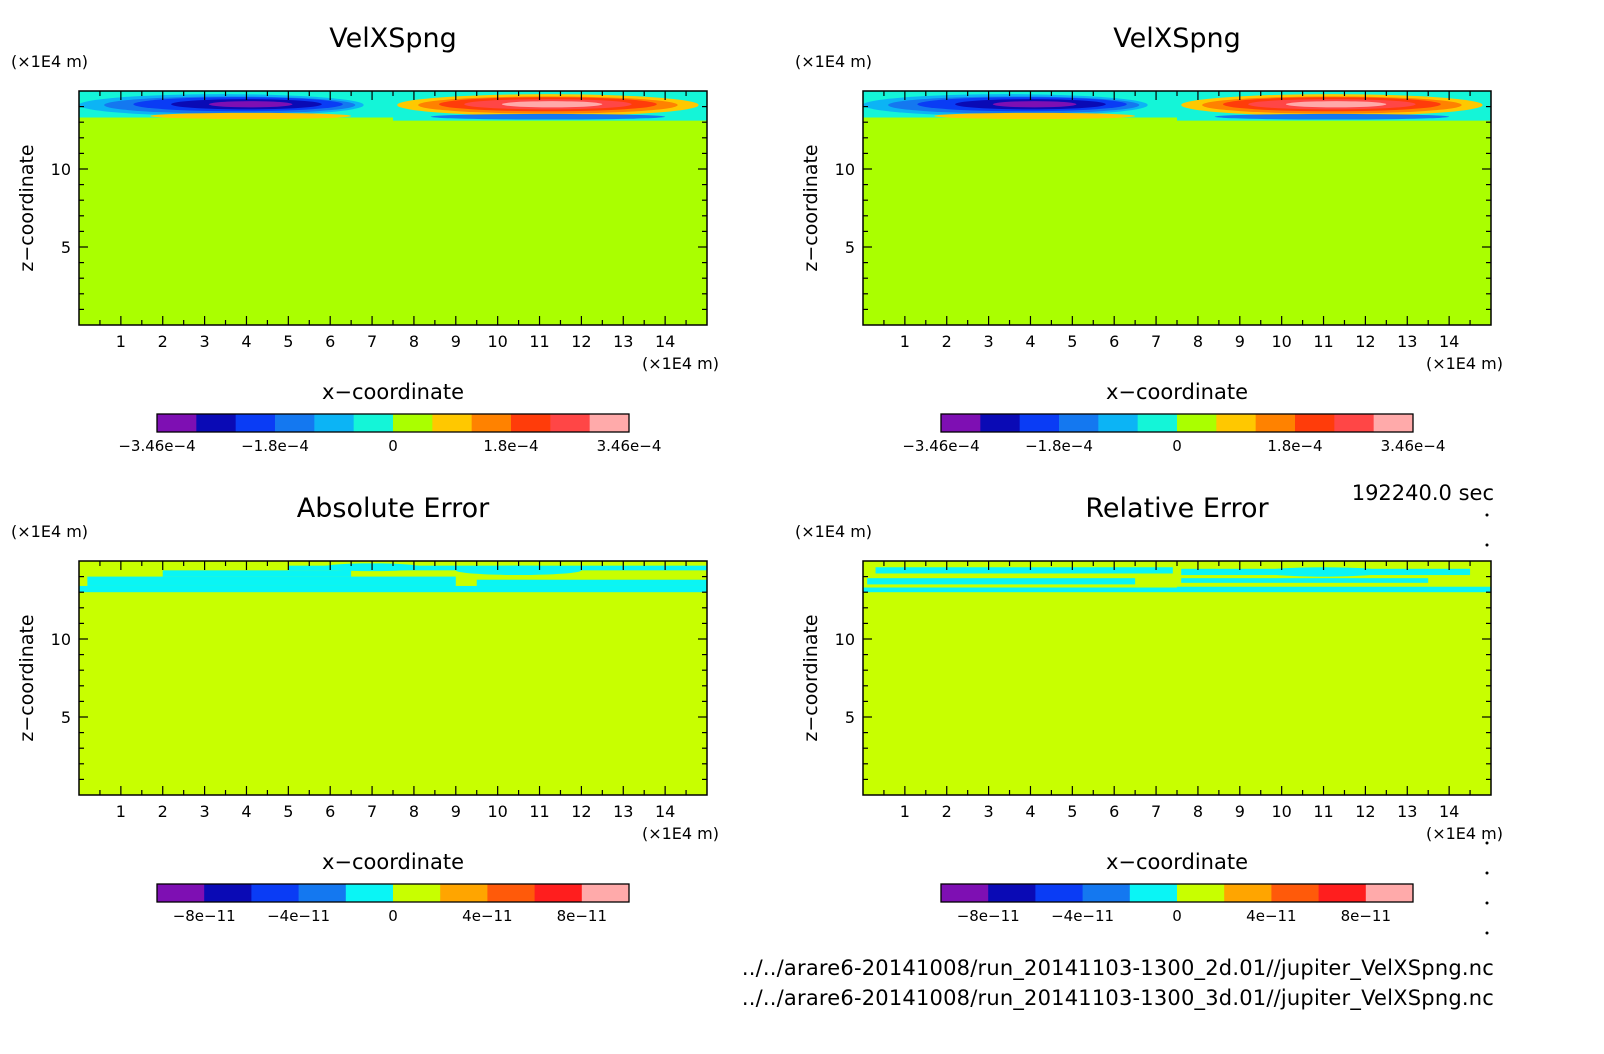  Describe the element at coordinates (581, 341) in the screenshot. I see `x-tick-label: 12` at that location.